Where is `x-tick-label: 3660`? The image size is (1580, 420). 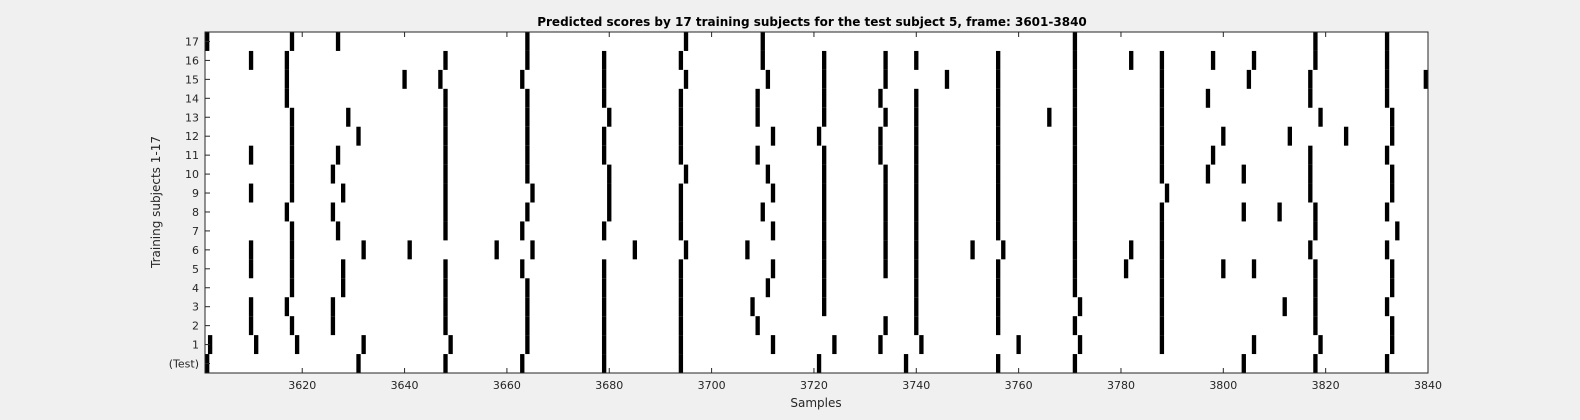 x-tick-label: 3660 is located at coordinates (507, 385).